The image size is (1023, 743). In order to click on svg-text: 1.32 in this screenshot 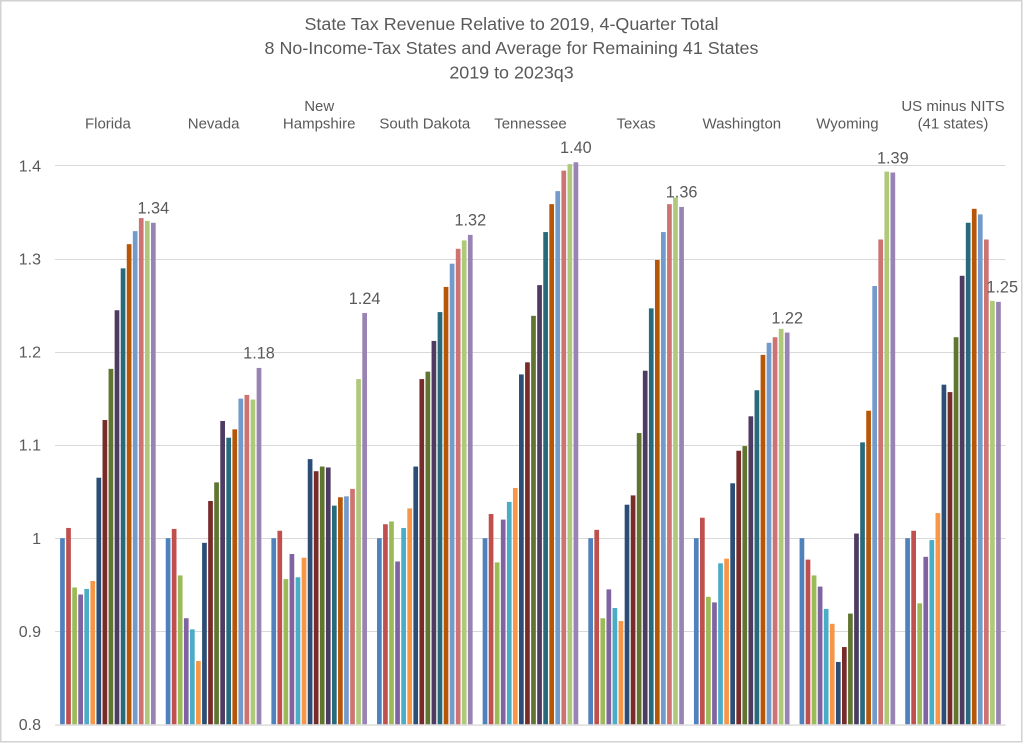, I will do `click(470, 221)`.